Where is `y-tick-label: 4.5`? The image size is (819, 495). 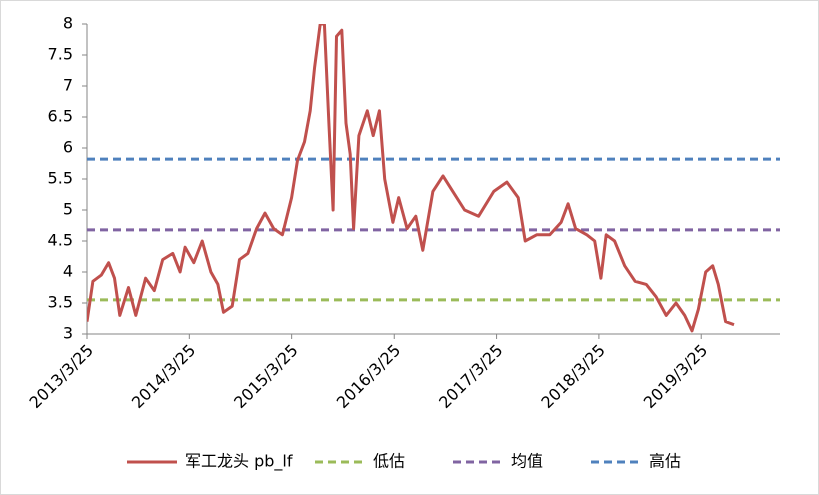 y-tick-label: 4.5 is located at coordinates (60, 240).